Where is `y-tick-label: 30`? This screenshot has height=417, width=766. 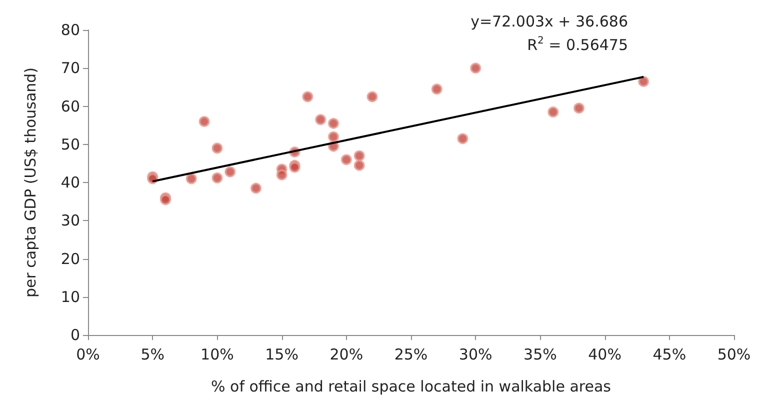 y-tick-label: 30 is located at coordinates (70, 221).